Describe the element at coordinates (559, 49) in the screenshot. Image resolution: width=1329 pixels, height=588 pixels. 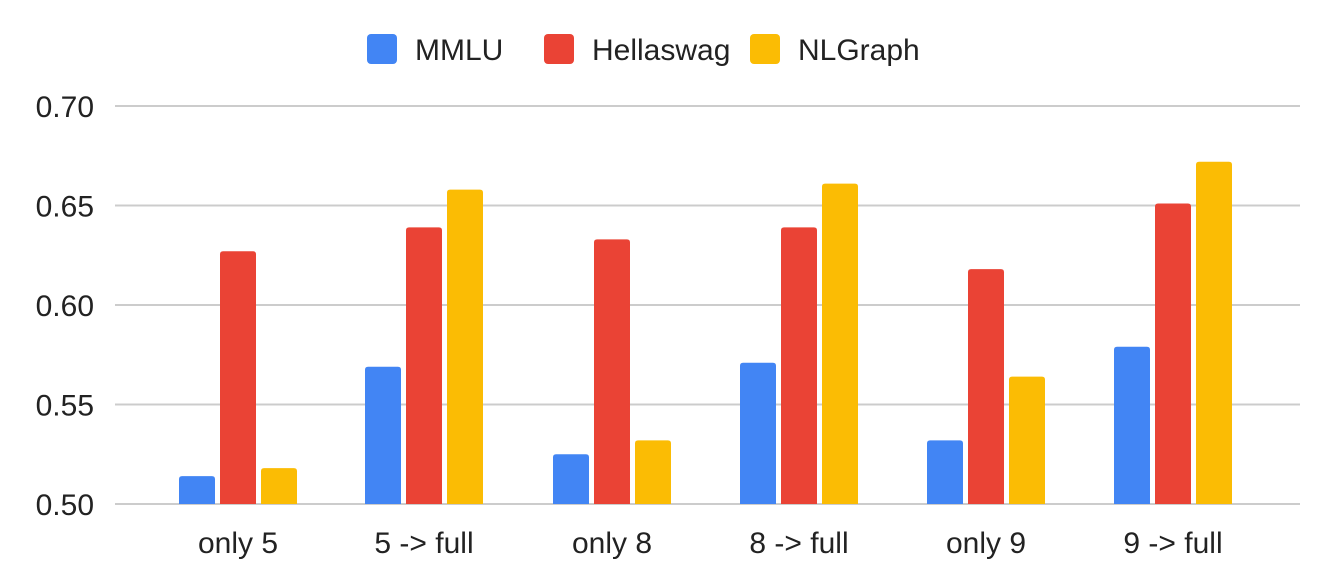
I see `legend-swatch-hellaswag` at that location.